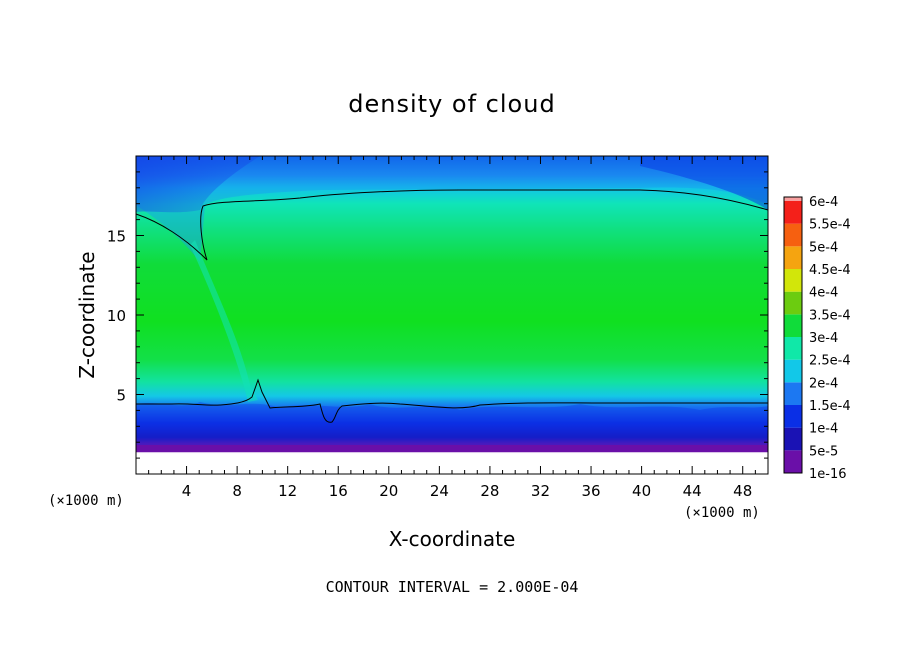  Describe the element at coordinates (224, 321) in the screenshot. I see `downdraft-plume` at that location.